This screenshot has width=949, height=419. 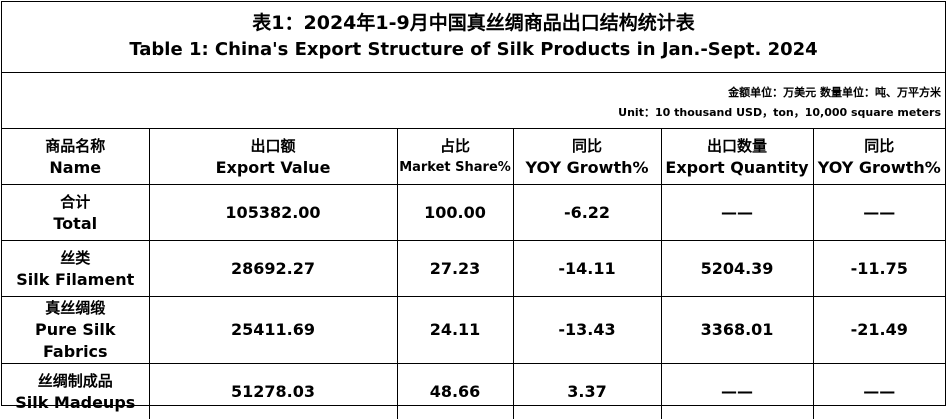 I want to click on data-cell: -21.49, so click(x=879, y=330).